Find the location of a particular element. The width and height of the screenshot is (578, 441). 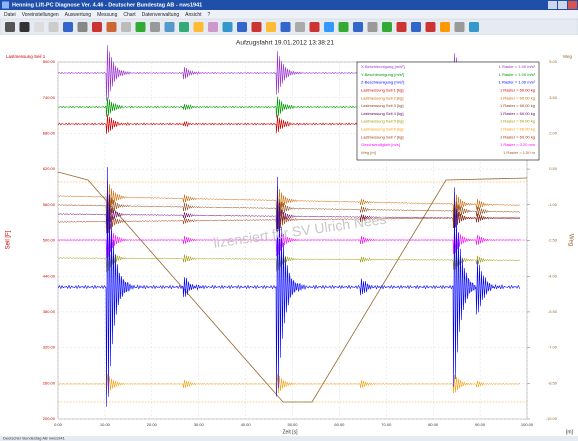

legend-box is located at coordinates (448, 111).